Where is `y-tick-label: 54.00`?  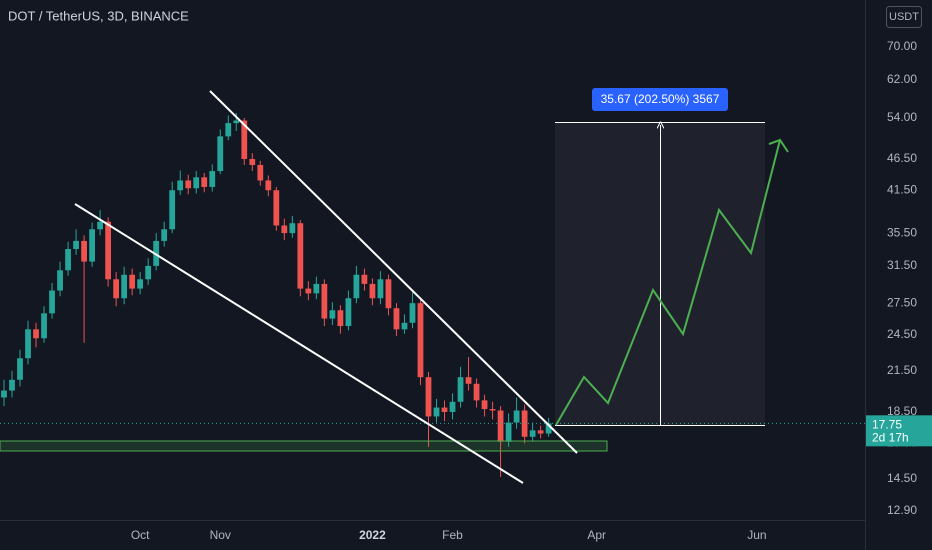 y-tick-label: 54.00 is located at coordinates (902, 117).